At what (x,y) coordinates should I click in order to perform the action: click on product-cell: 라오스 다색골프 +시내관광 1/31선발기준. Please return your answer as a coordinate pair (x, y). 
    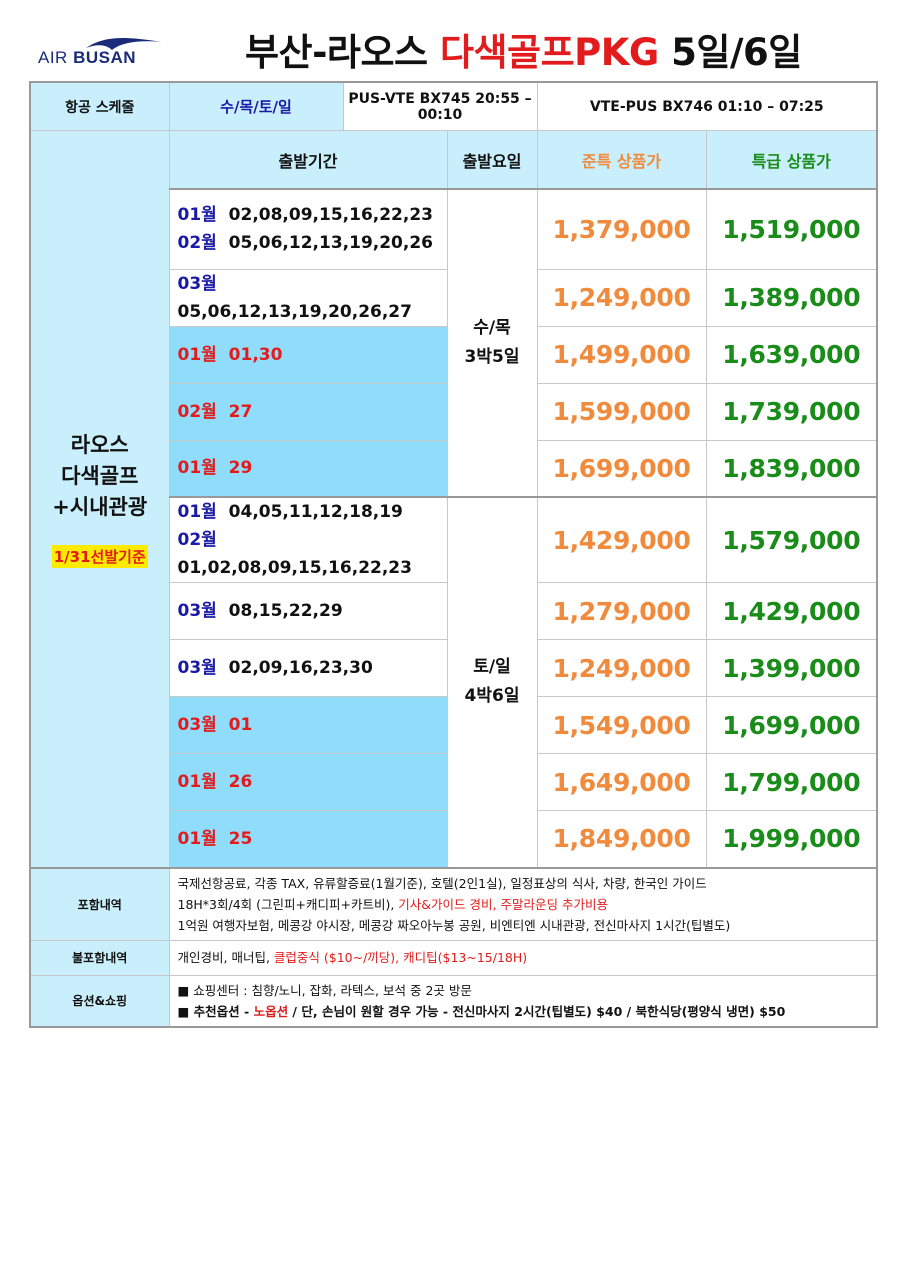
    Looking at the image, I should click on (99, 499).